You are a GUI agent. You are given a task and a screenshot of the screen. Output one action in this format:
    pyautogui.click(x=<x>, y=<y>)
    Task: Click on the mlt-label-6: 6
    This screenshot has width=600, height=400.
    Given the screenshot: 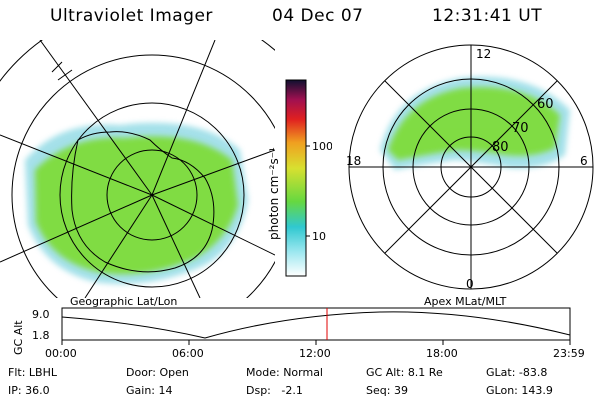 What is the action you would take?
    pyautogui.click(x=584, y=161)
    